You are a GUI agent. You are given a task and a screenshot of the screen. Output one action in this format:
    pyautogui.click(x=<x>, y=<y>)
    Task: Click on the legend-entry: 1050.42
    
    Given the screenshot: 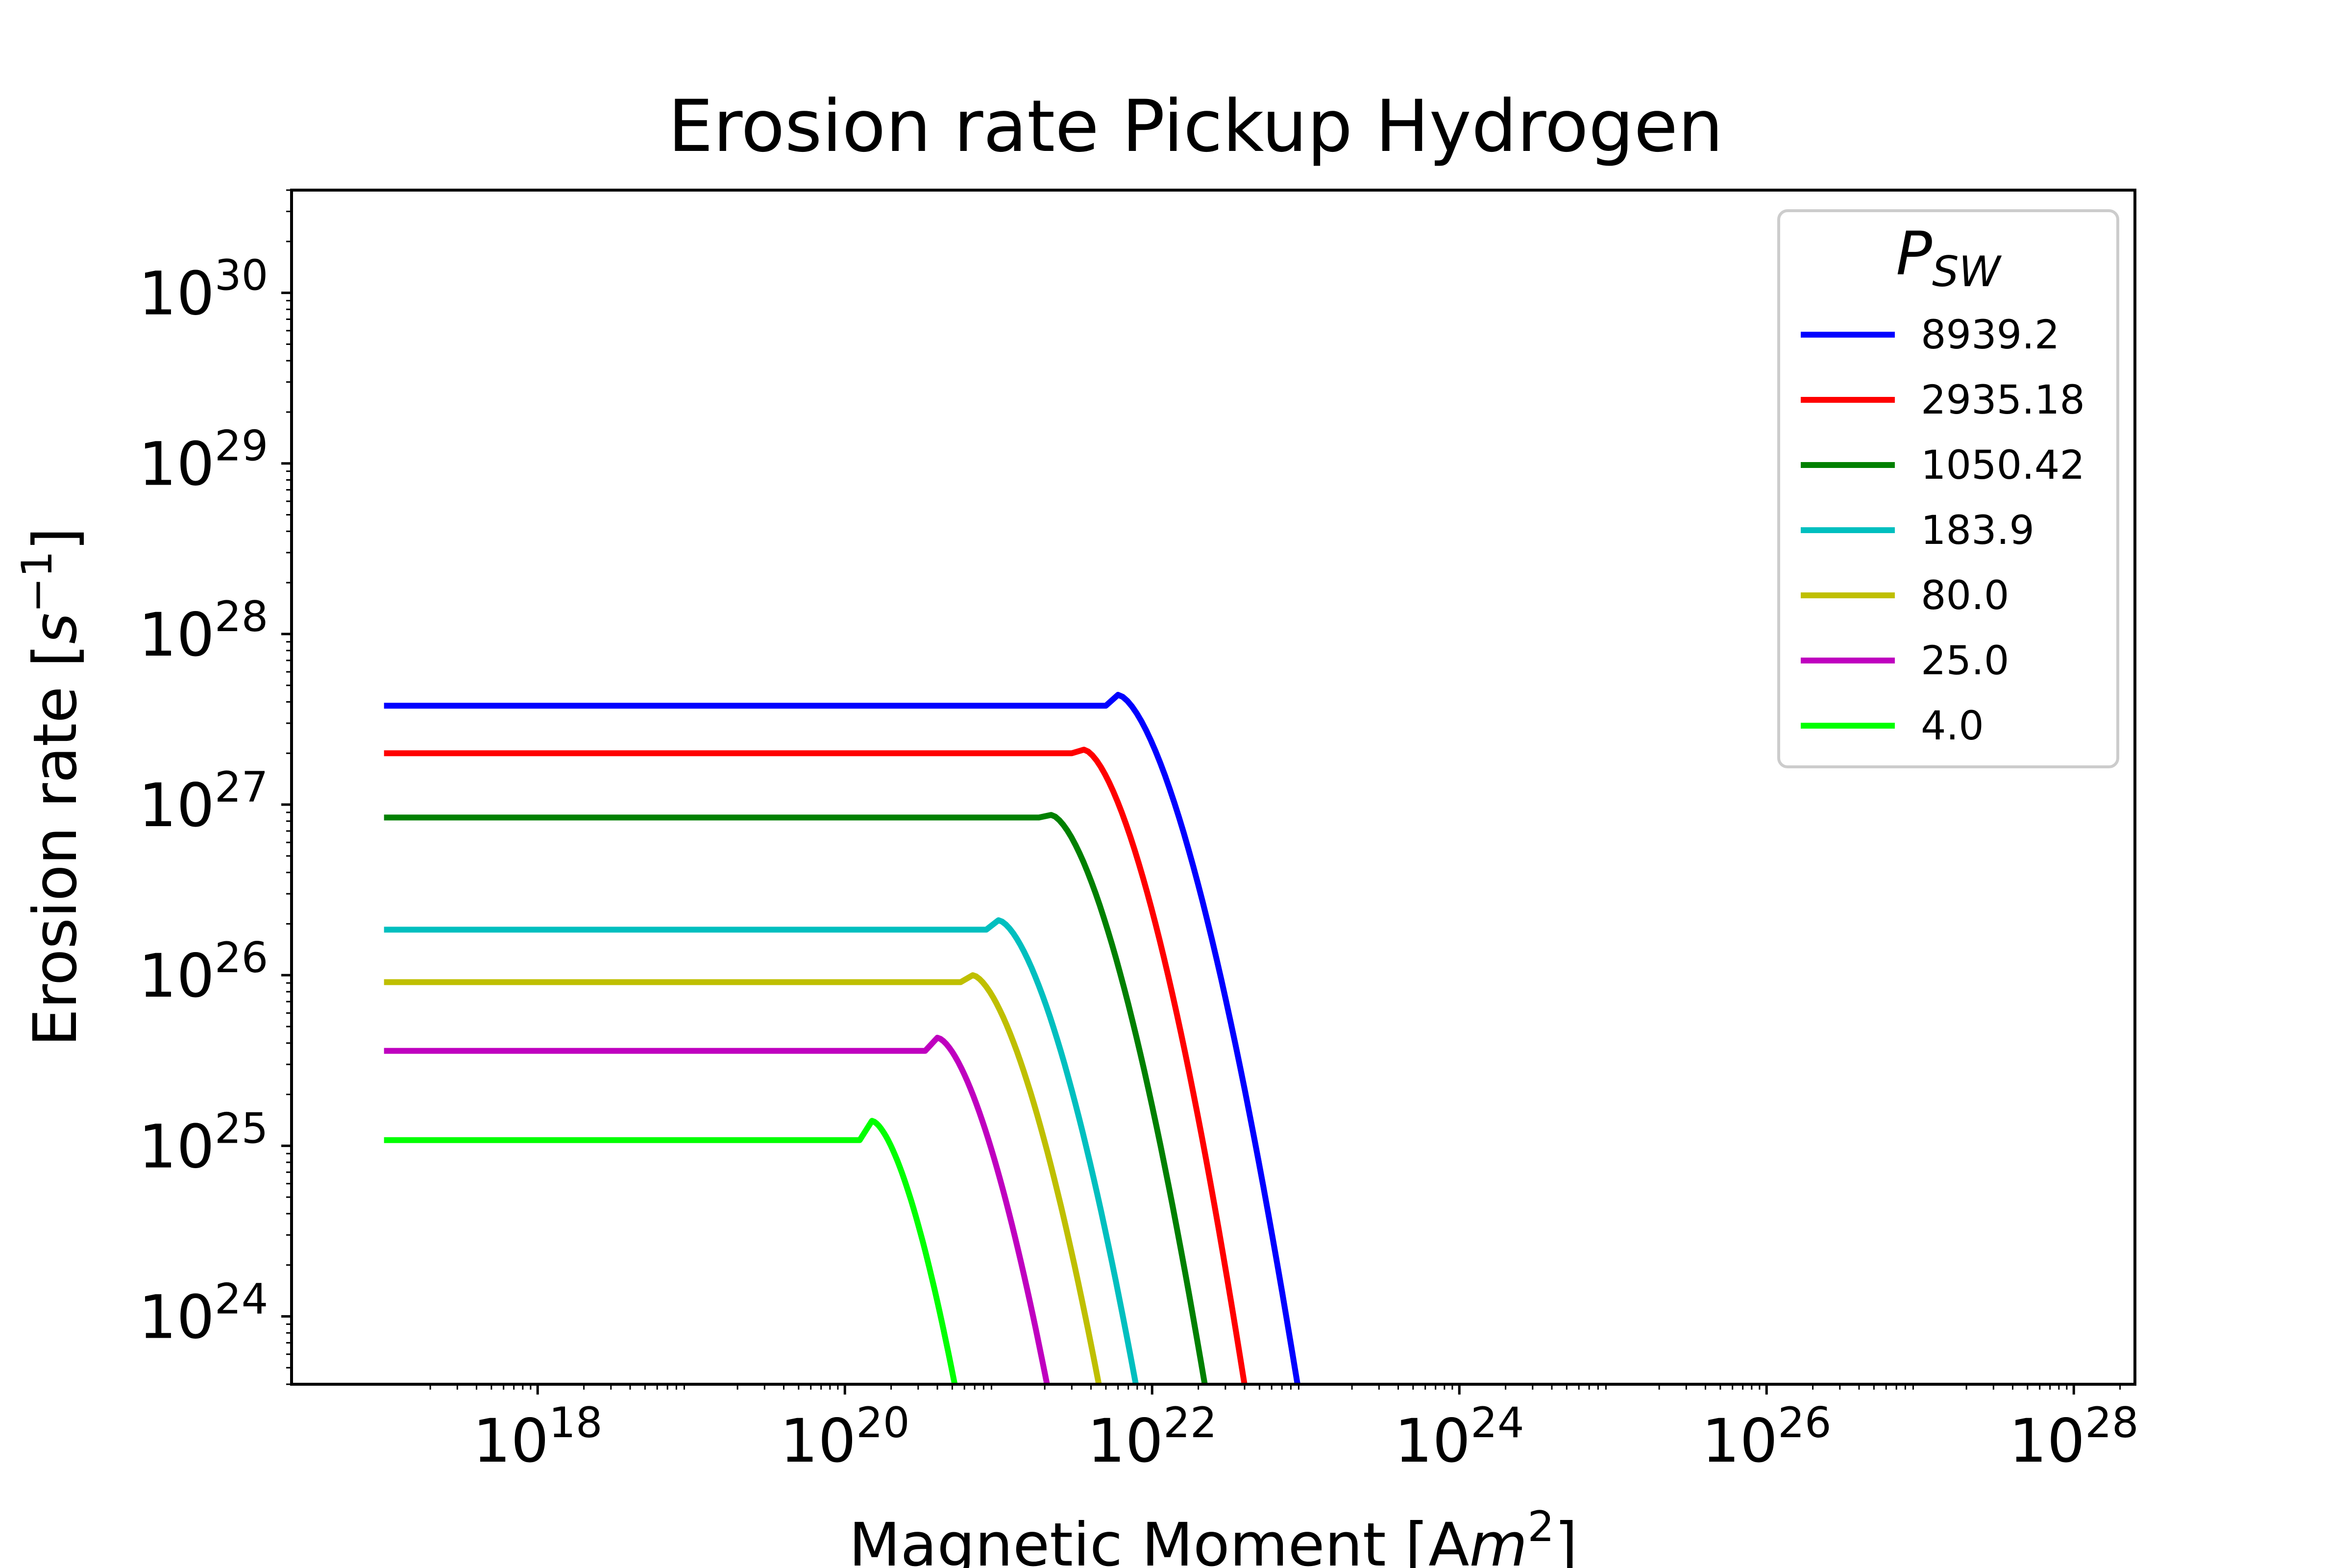 What is the action you would take?
    pyautogui.click(x=2003, y=465)
    